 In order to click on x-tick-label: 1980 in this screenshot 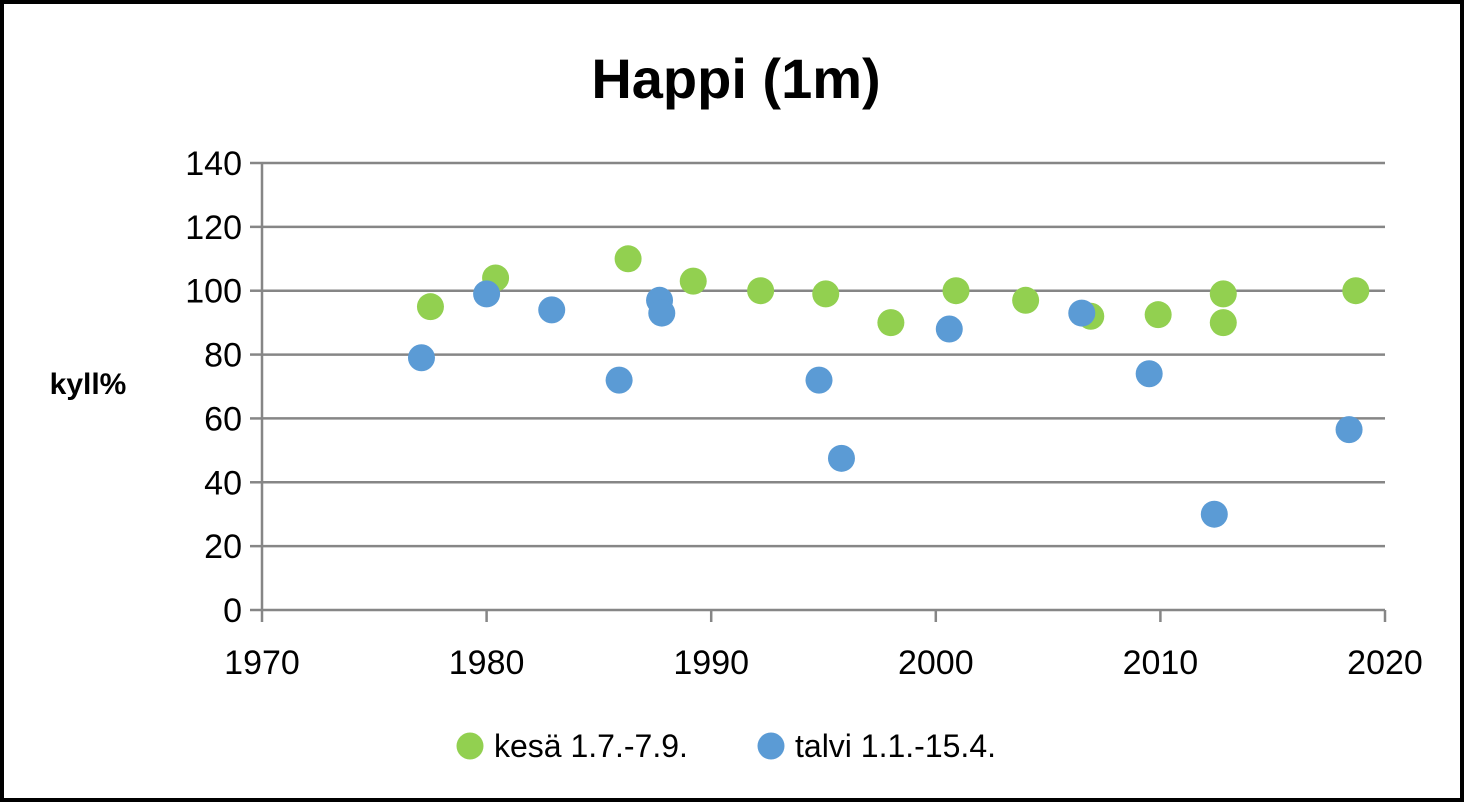, I will do `click(487, 663)`.